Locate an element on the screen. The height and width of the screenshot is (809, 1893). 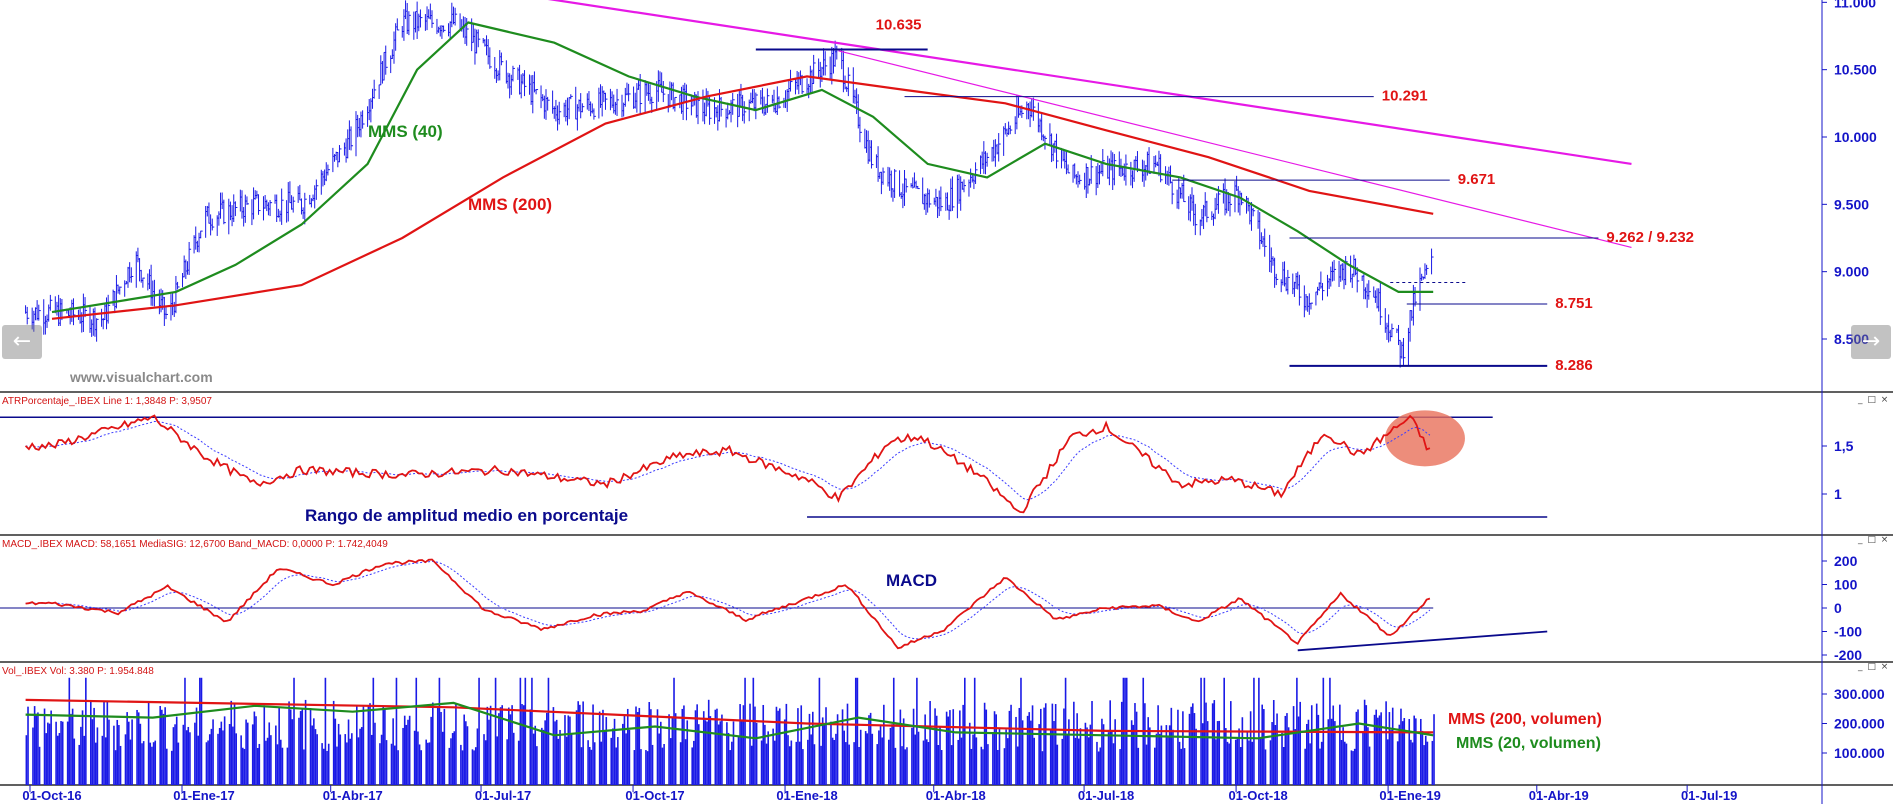
window-controls-atr: _ □ × is located at coordinates (1874, 400).